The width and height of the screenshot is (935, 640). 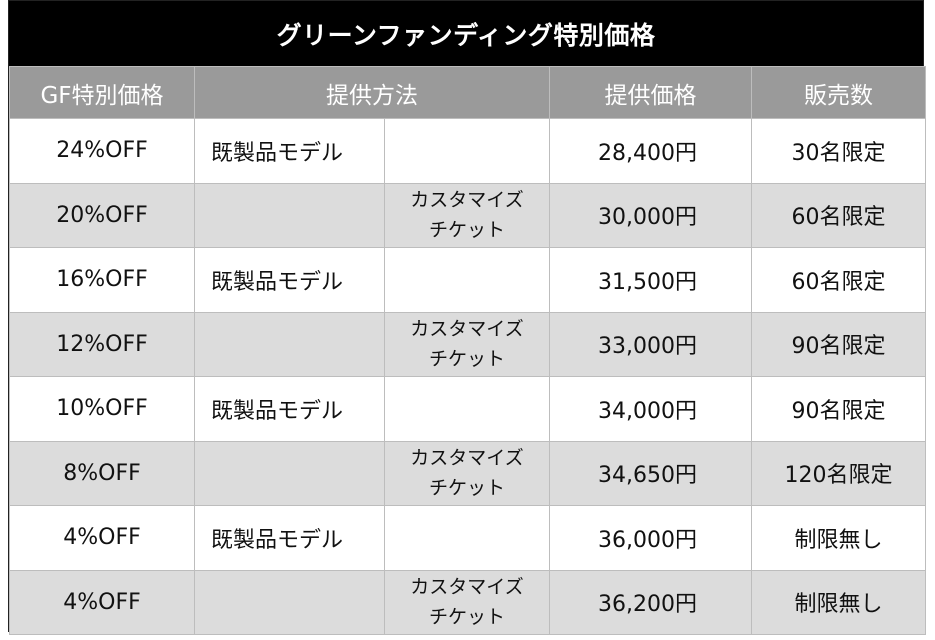 What do you see at coordinates (102, 151) in the screenshot?
I see `cell-discount: 24%OFF` at bounding box center [102, 151].